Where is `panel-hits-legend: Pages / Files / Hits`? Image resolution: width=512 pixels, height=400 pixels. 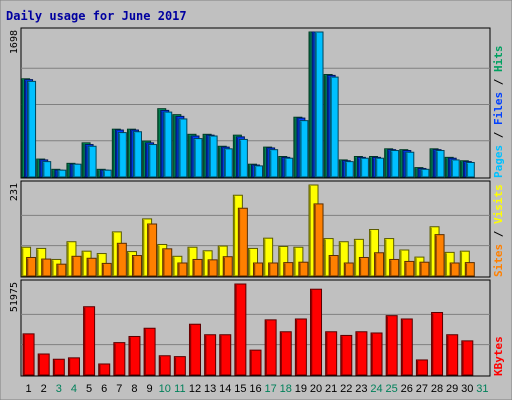
panel-hits-legend: Pages / Files / Hits is located at coordinates (498, 112).